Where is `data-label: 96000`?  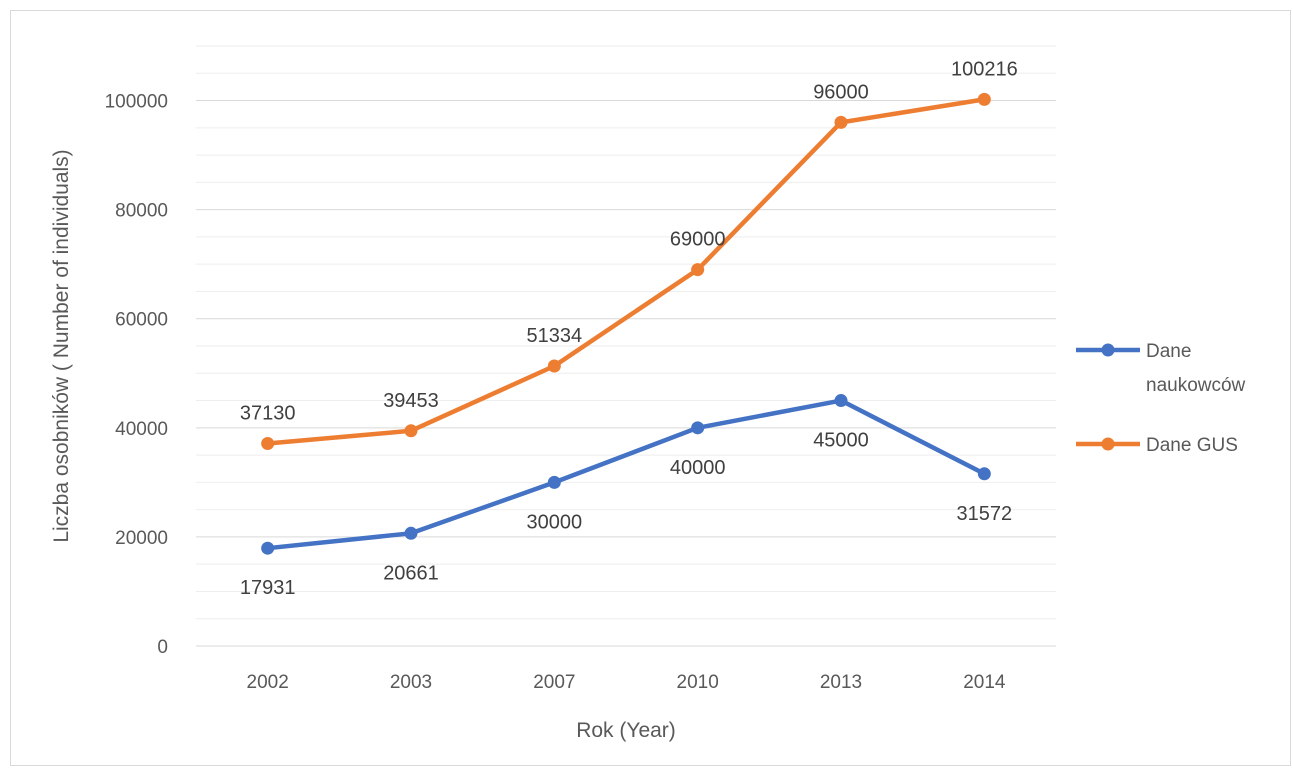
data-label: 96000 is located at coordinates (841, 92).